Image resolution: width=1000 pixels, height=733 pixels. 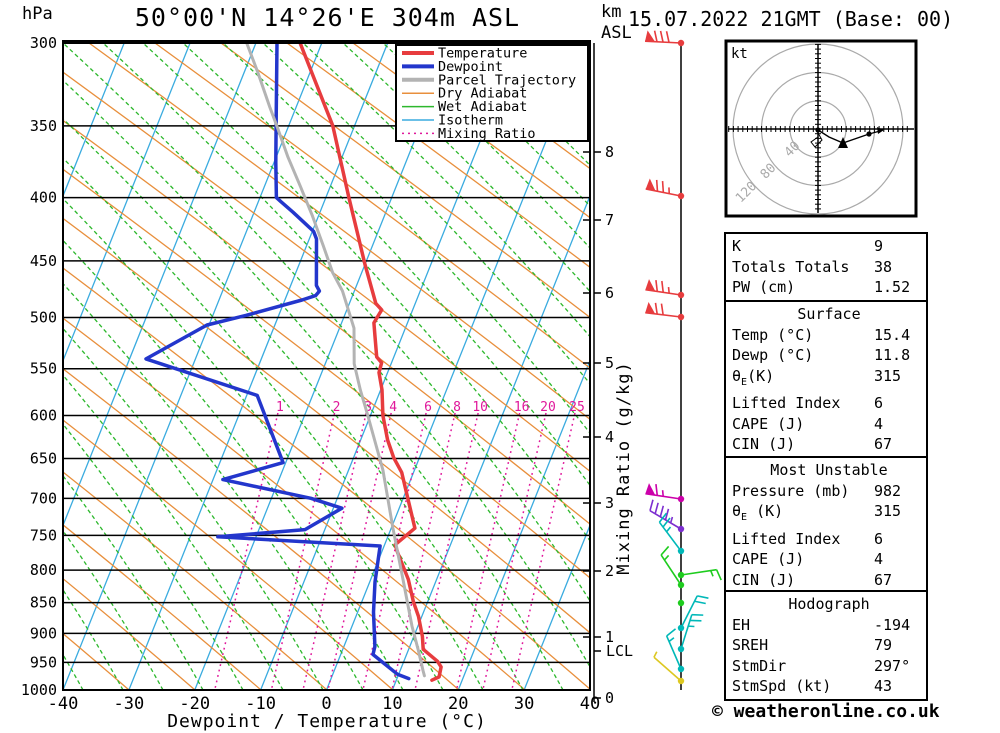 I want to click on table-row: CIN (J) 67, so click(x=812, y=444).